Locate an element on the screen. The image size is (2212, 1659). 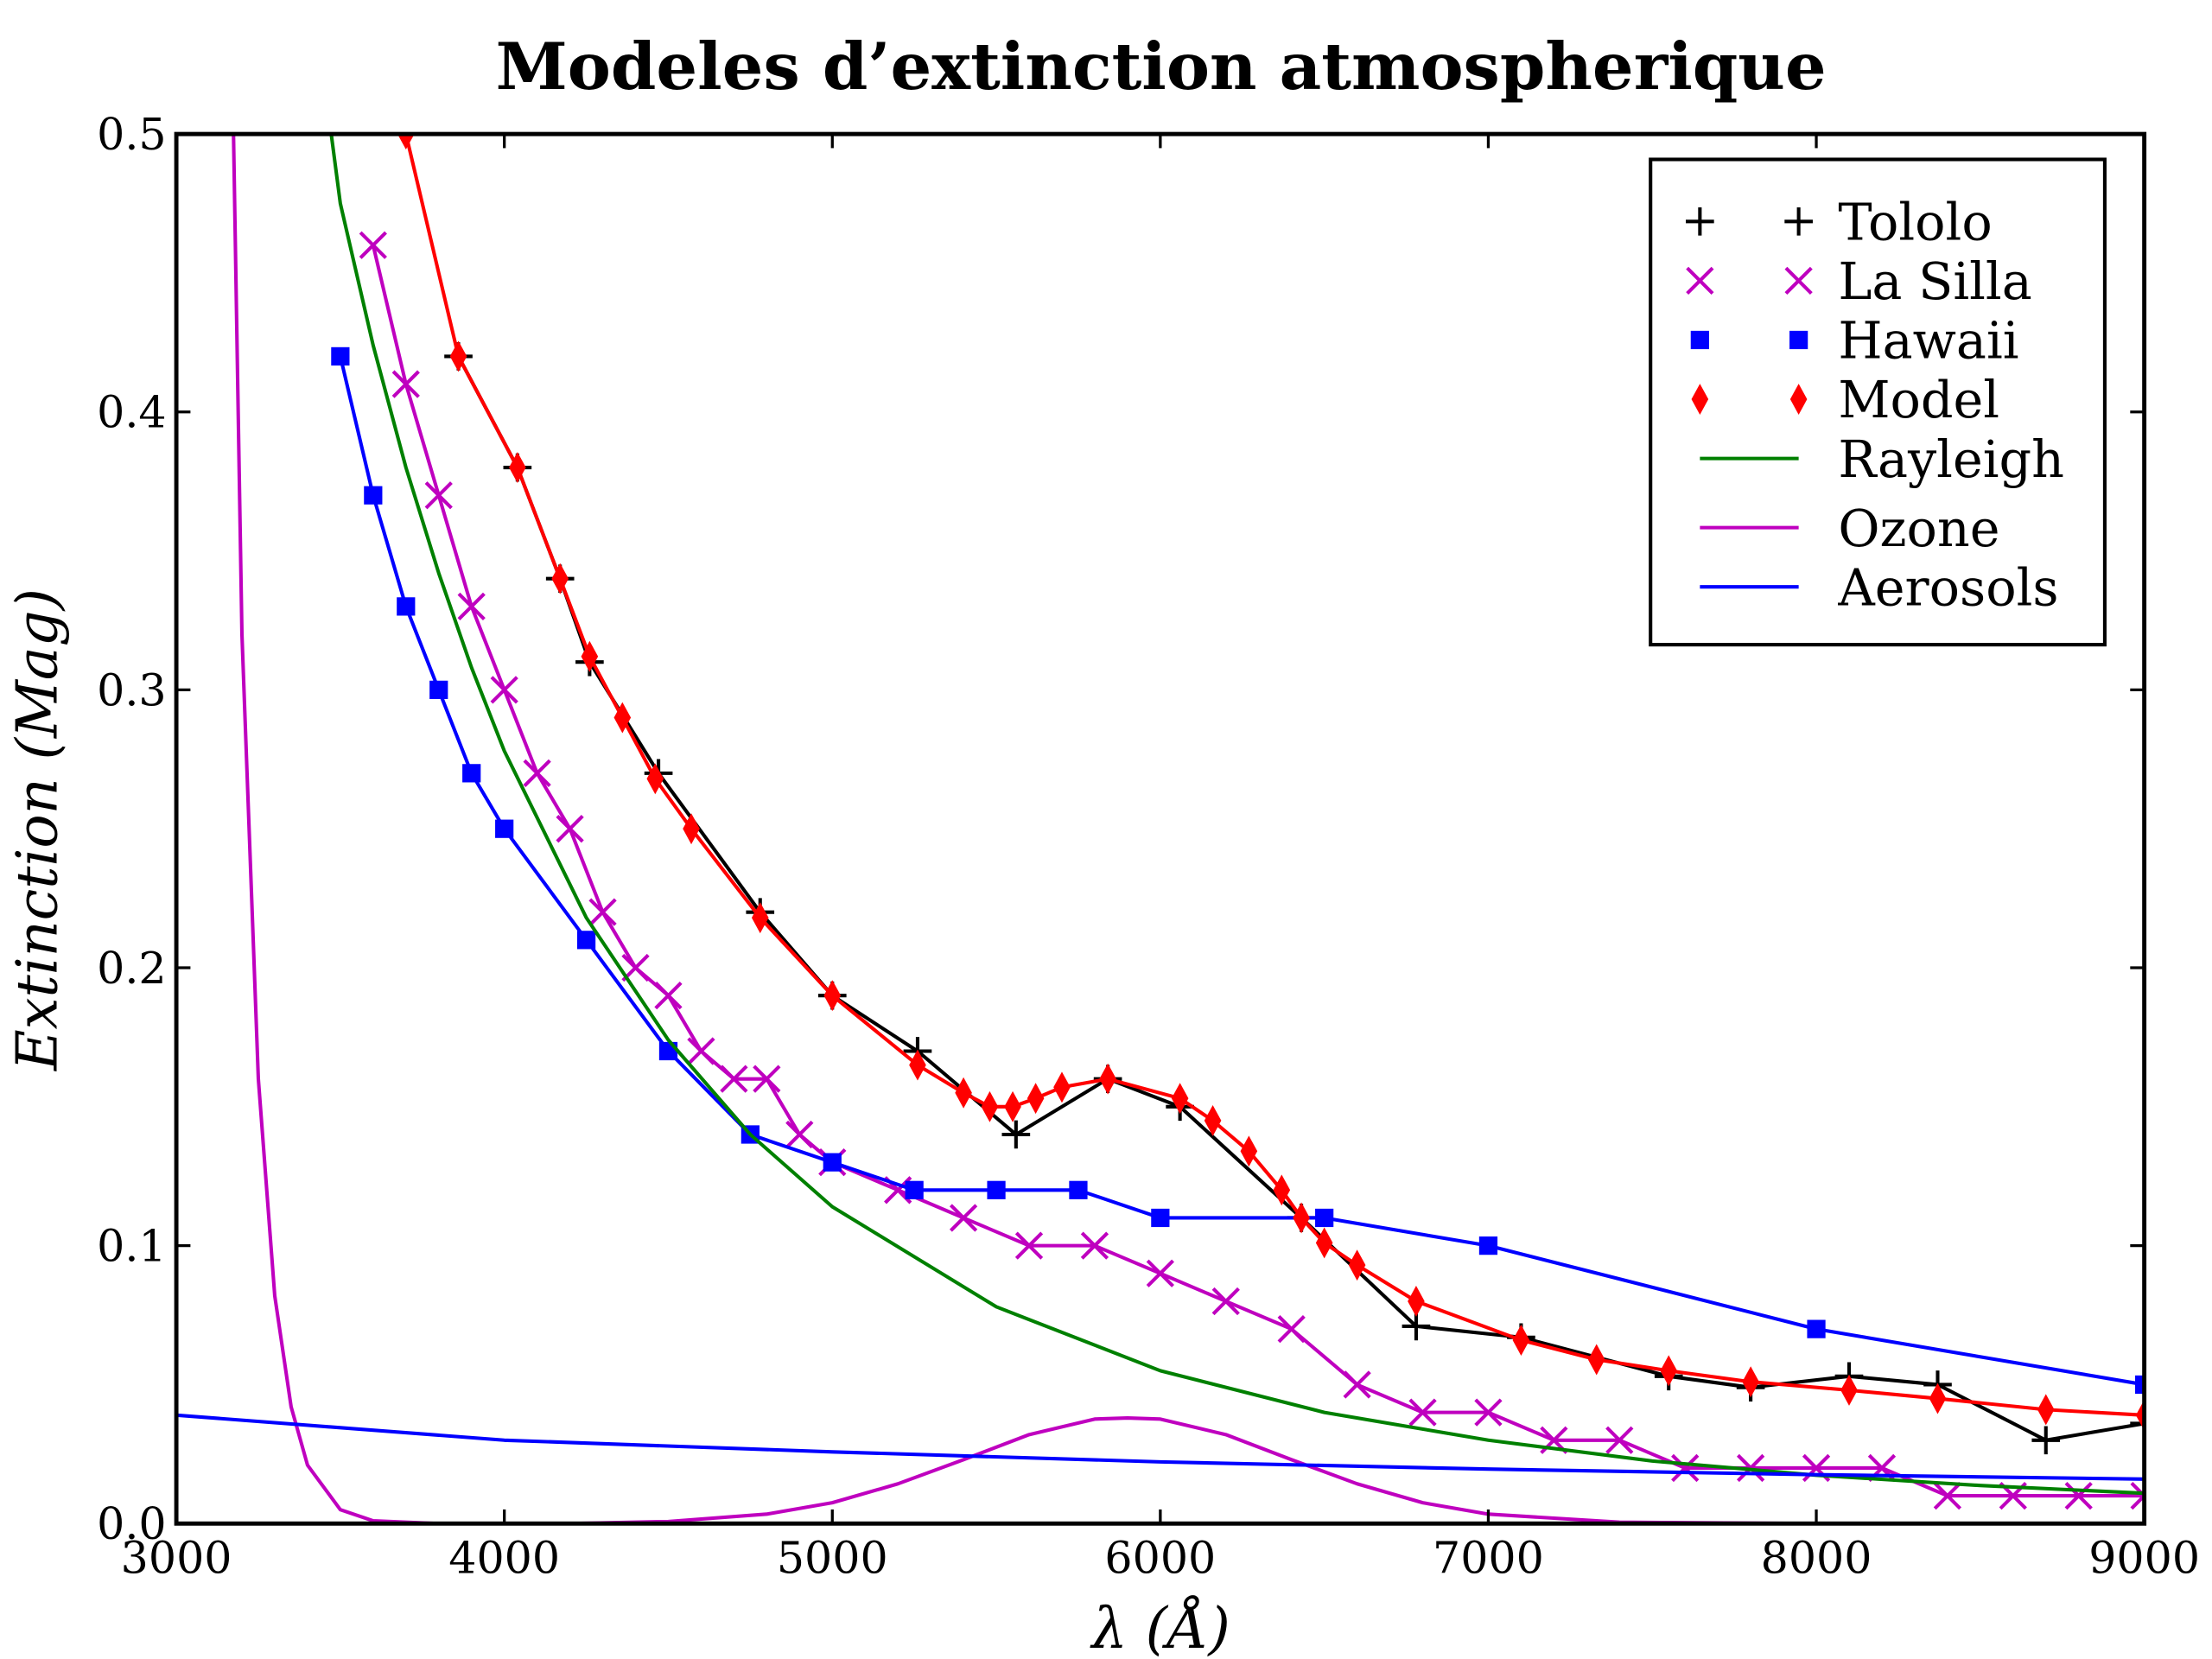
x-tick-label: 3000 is located at coordinates (176, 1557).